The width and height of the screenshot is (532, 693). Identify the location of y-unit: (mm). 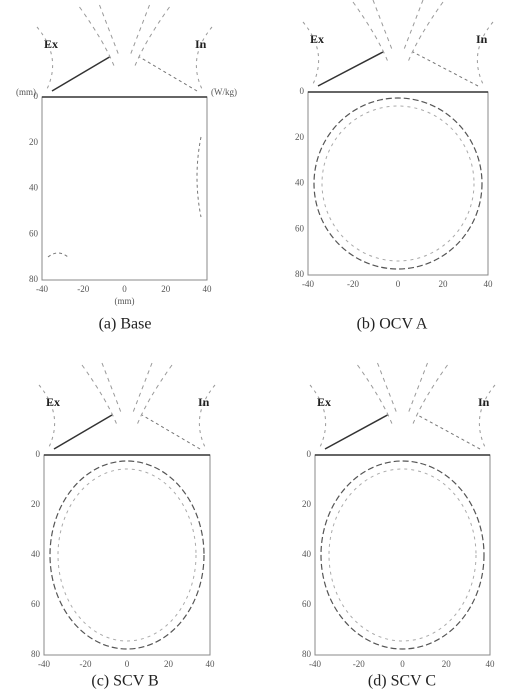
(26, 92).